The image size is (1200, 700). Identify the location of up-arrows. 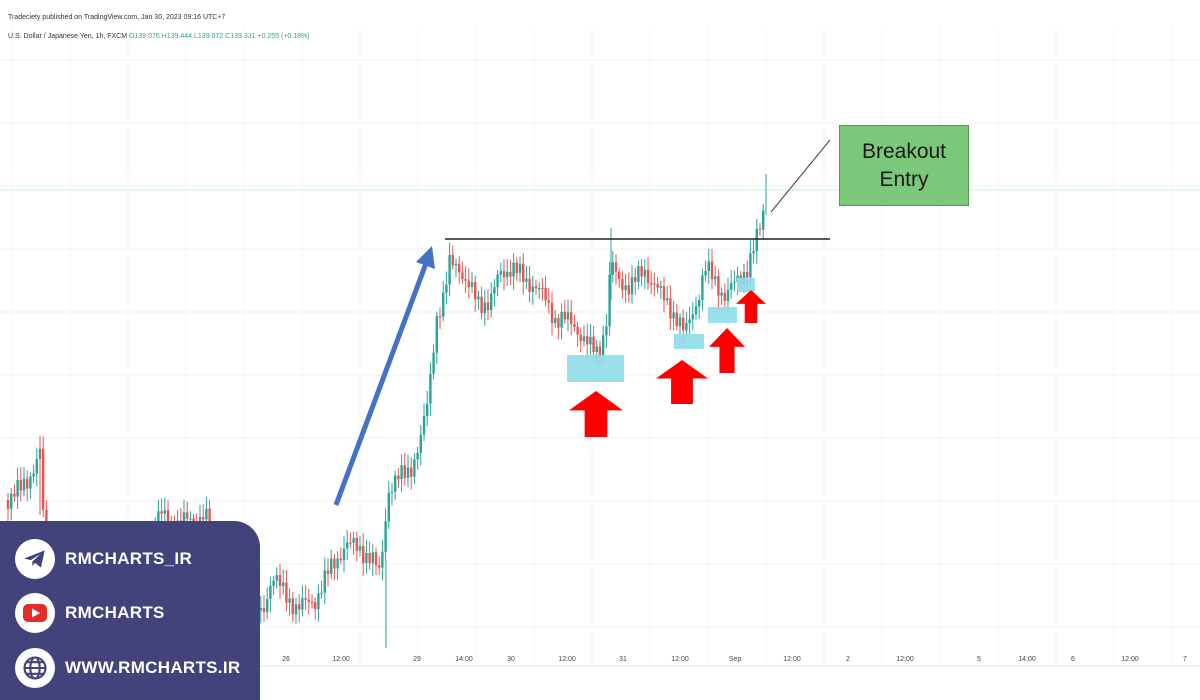
(667, 363).